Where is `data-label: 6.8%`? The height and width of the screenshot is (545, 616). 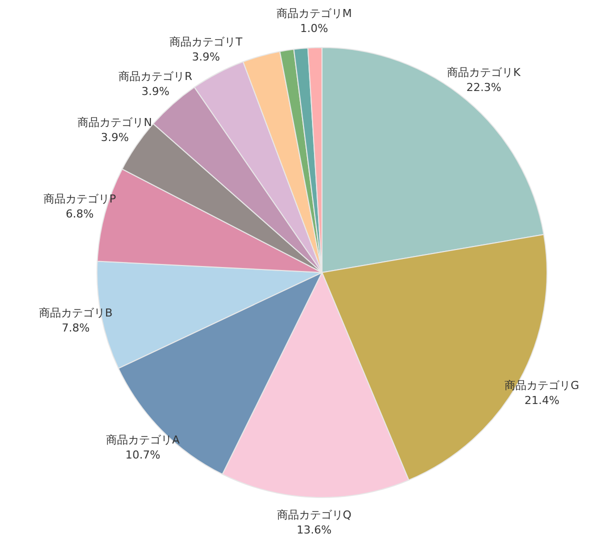
data-label: 6.8% is located at coordinates (80, 213).